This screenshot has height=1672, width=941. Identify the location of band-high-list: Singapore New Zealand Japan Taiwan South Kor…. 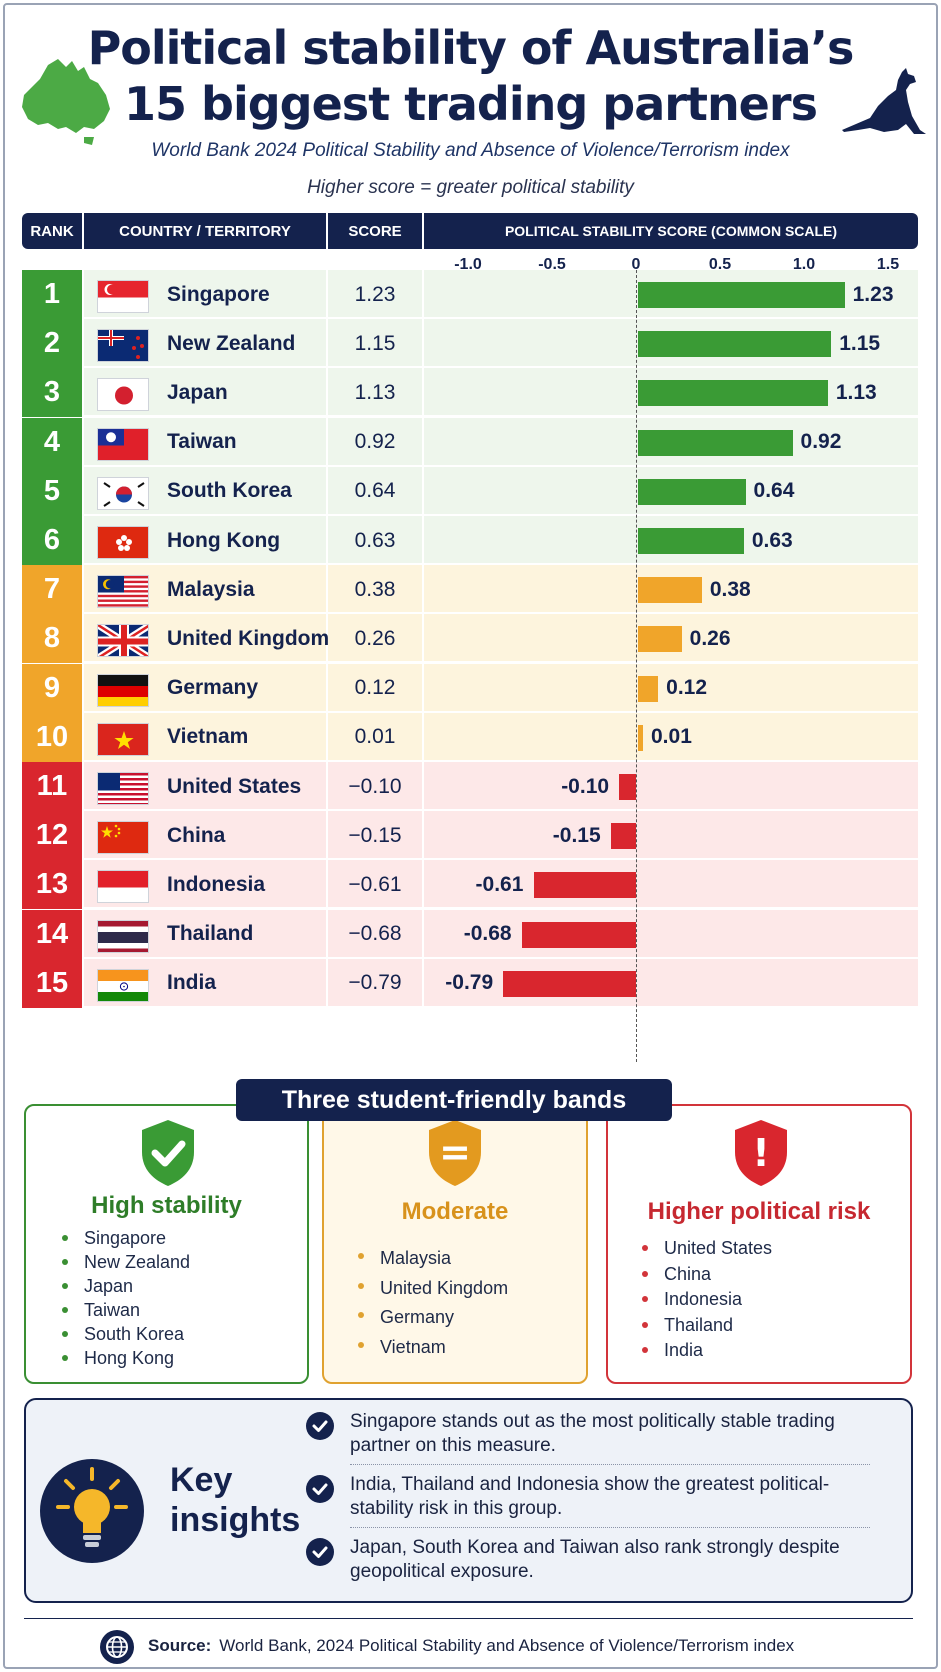
(126, 1298).